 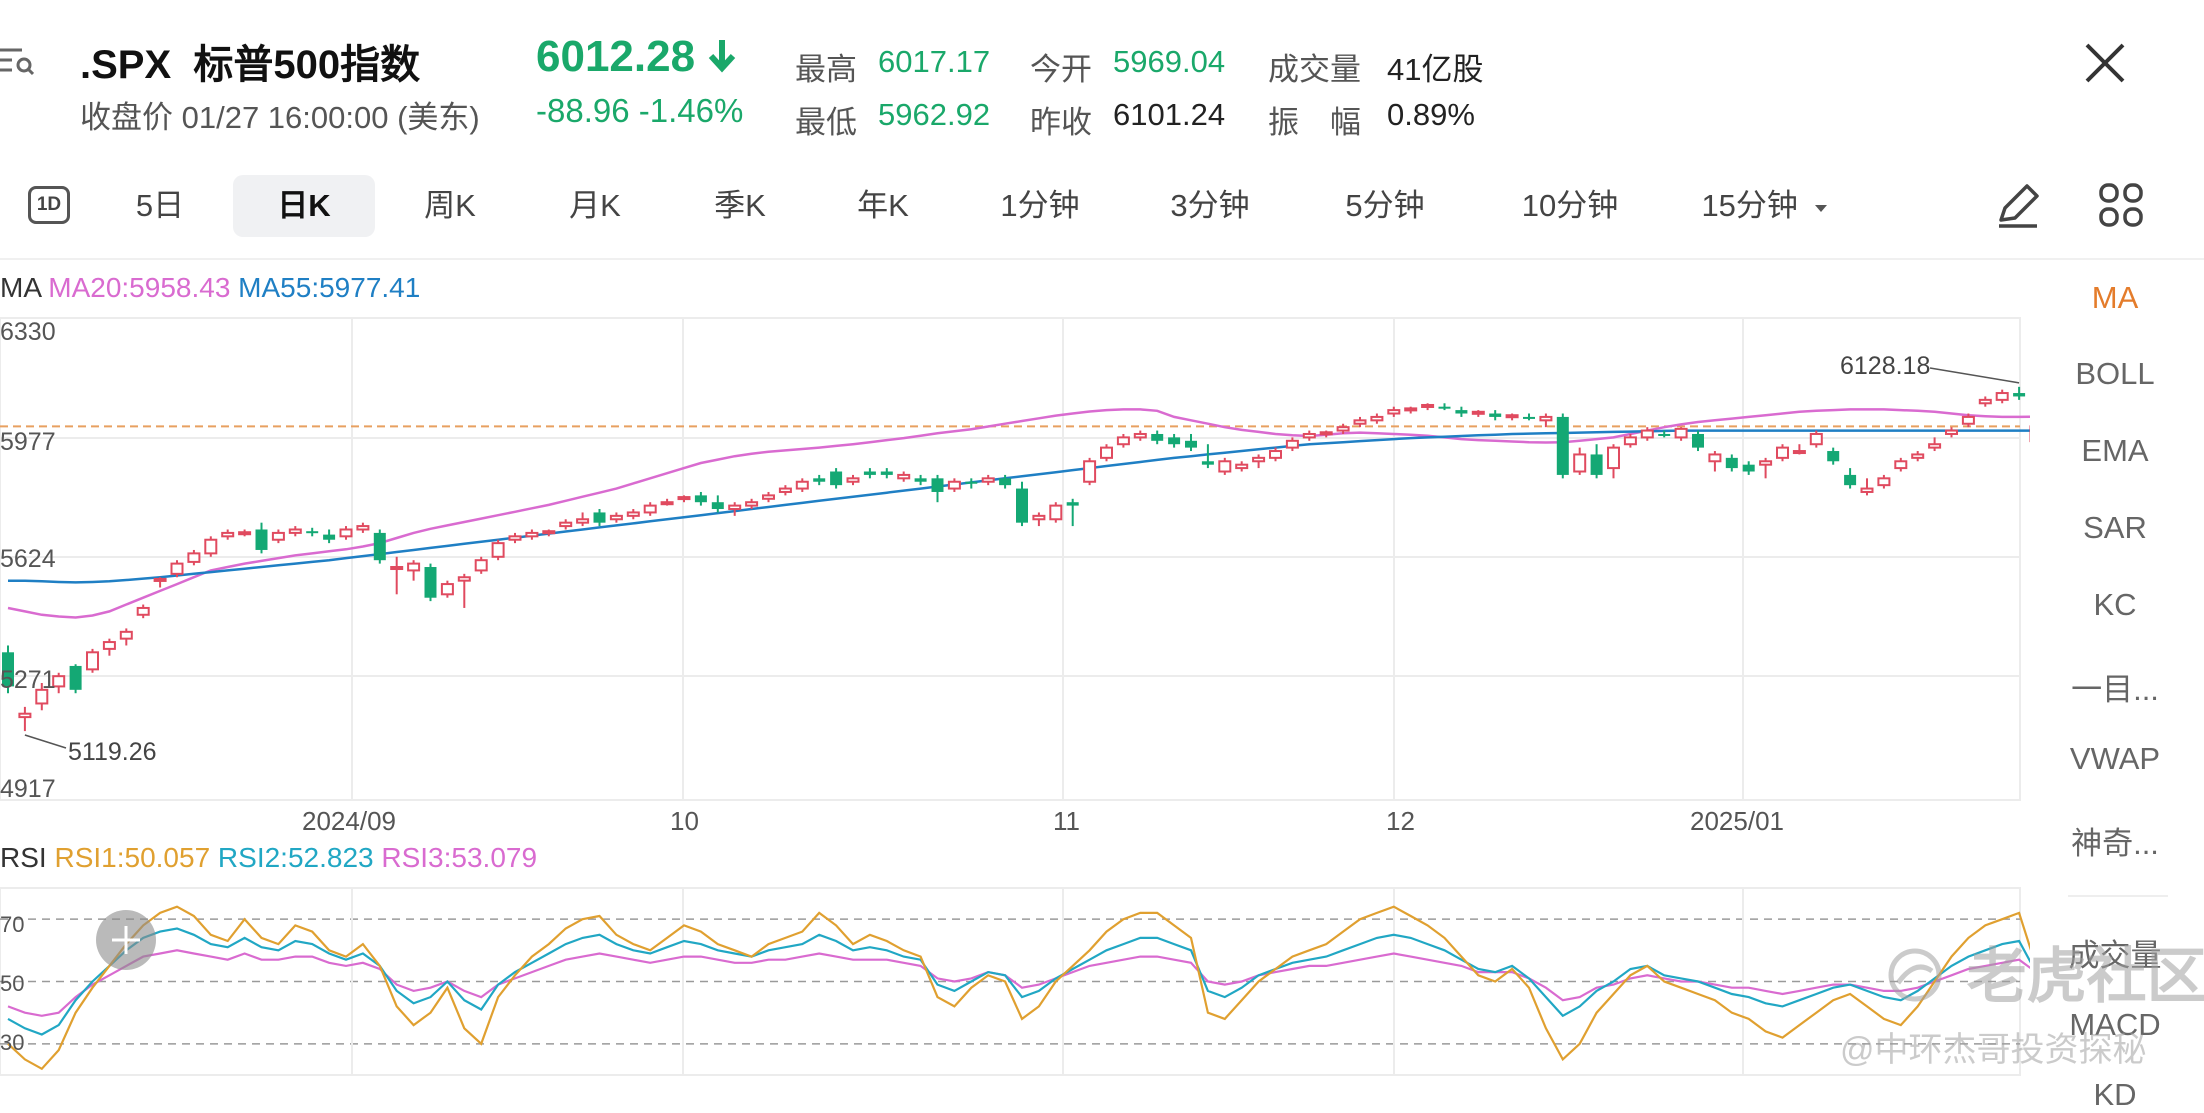 What do you see at coordinates (1431, 114) in the screenshot?
I see `amplitude-value: 0.89%` at bounding box center [1431, 114].